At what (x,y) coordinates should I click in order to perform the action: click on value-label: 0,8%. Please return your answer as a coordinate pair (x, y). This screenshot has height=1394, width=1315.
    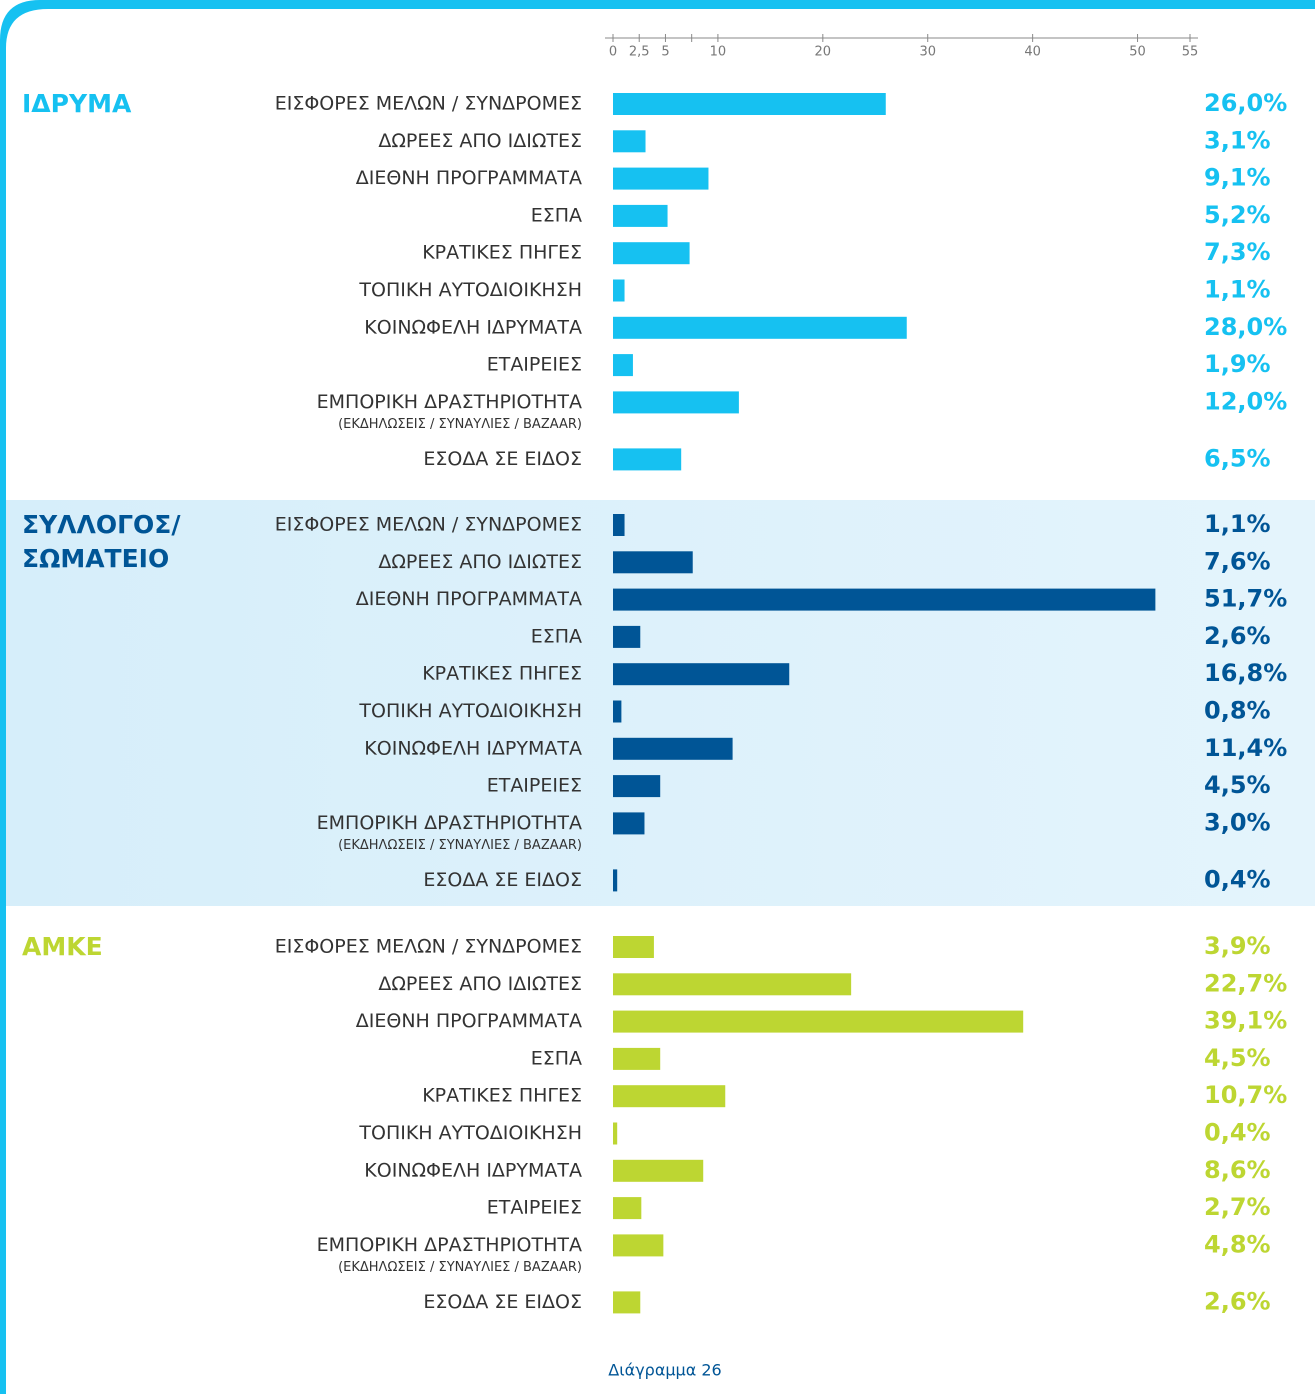
    Looking at the image, I should click on (1237, 711).